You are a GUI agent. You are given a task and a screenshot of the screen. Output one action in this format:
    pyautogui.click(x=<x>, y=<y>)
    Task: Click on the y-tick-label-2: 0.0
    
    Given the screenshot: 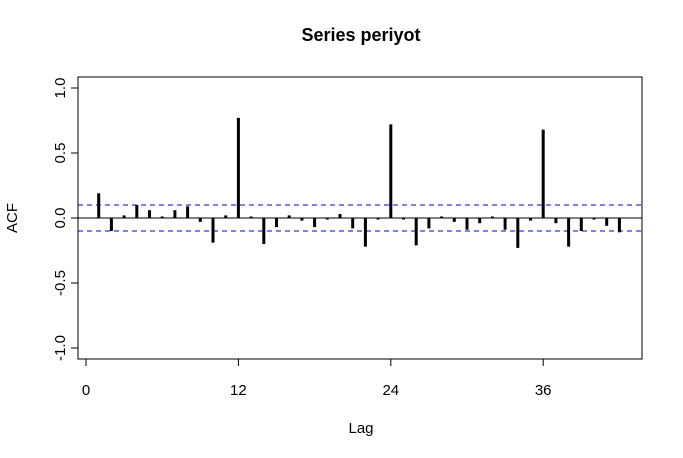 What is the action you would take?
    pyautogui.click(x=60, y=218)
    